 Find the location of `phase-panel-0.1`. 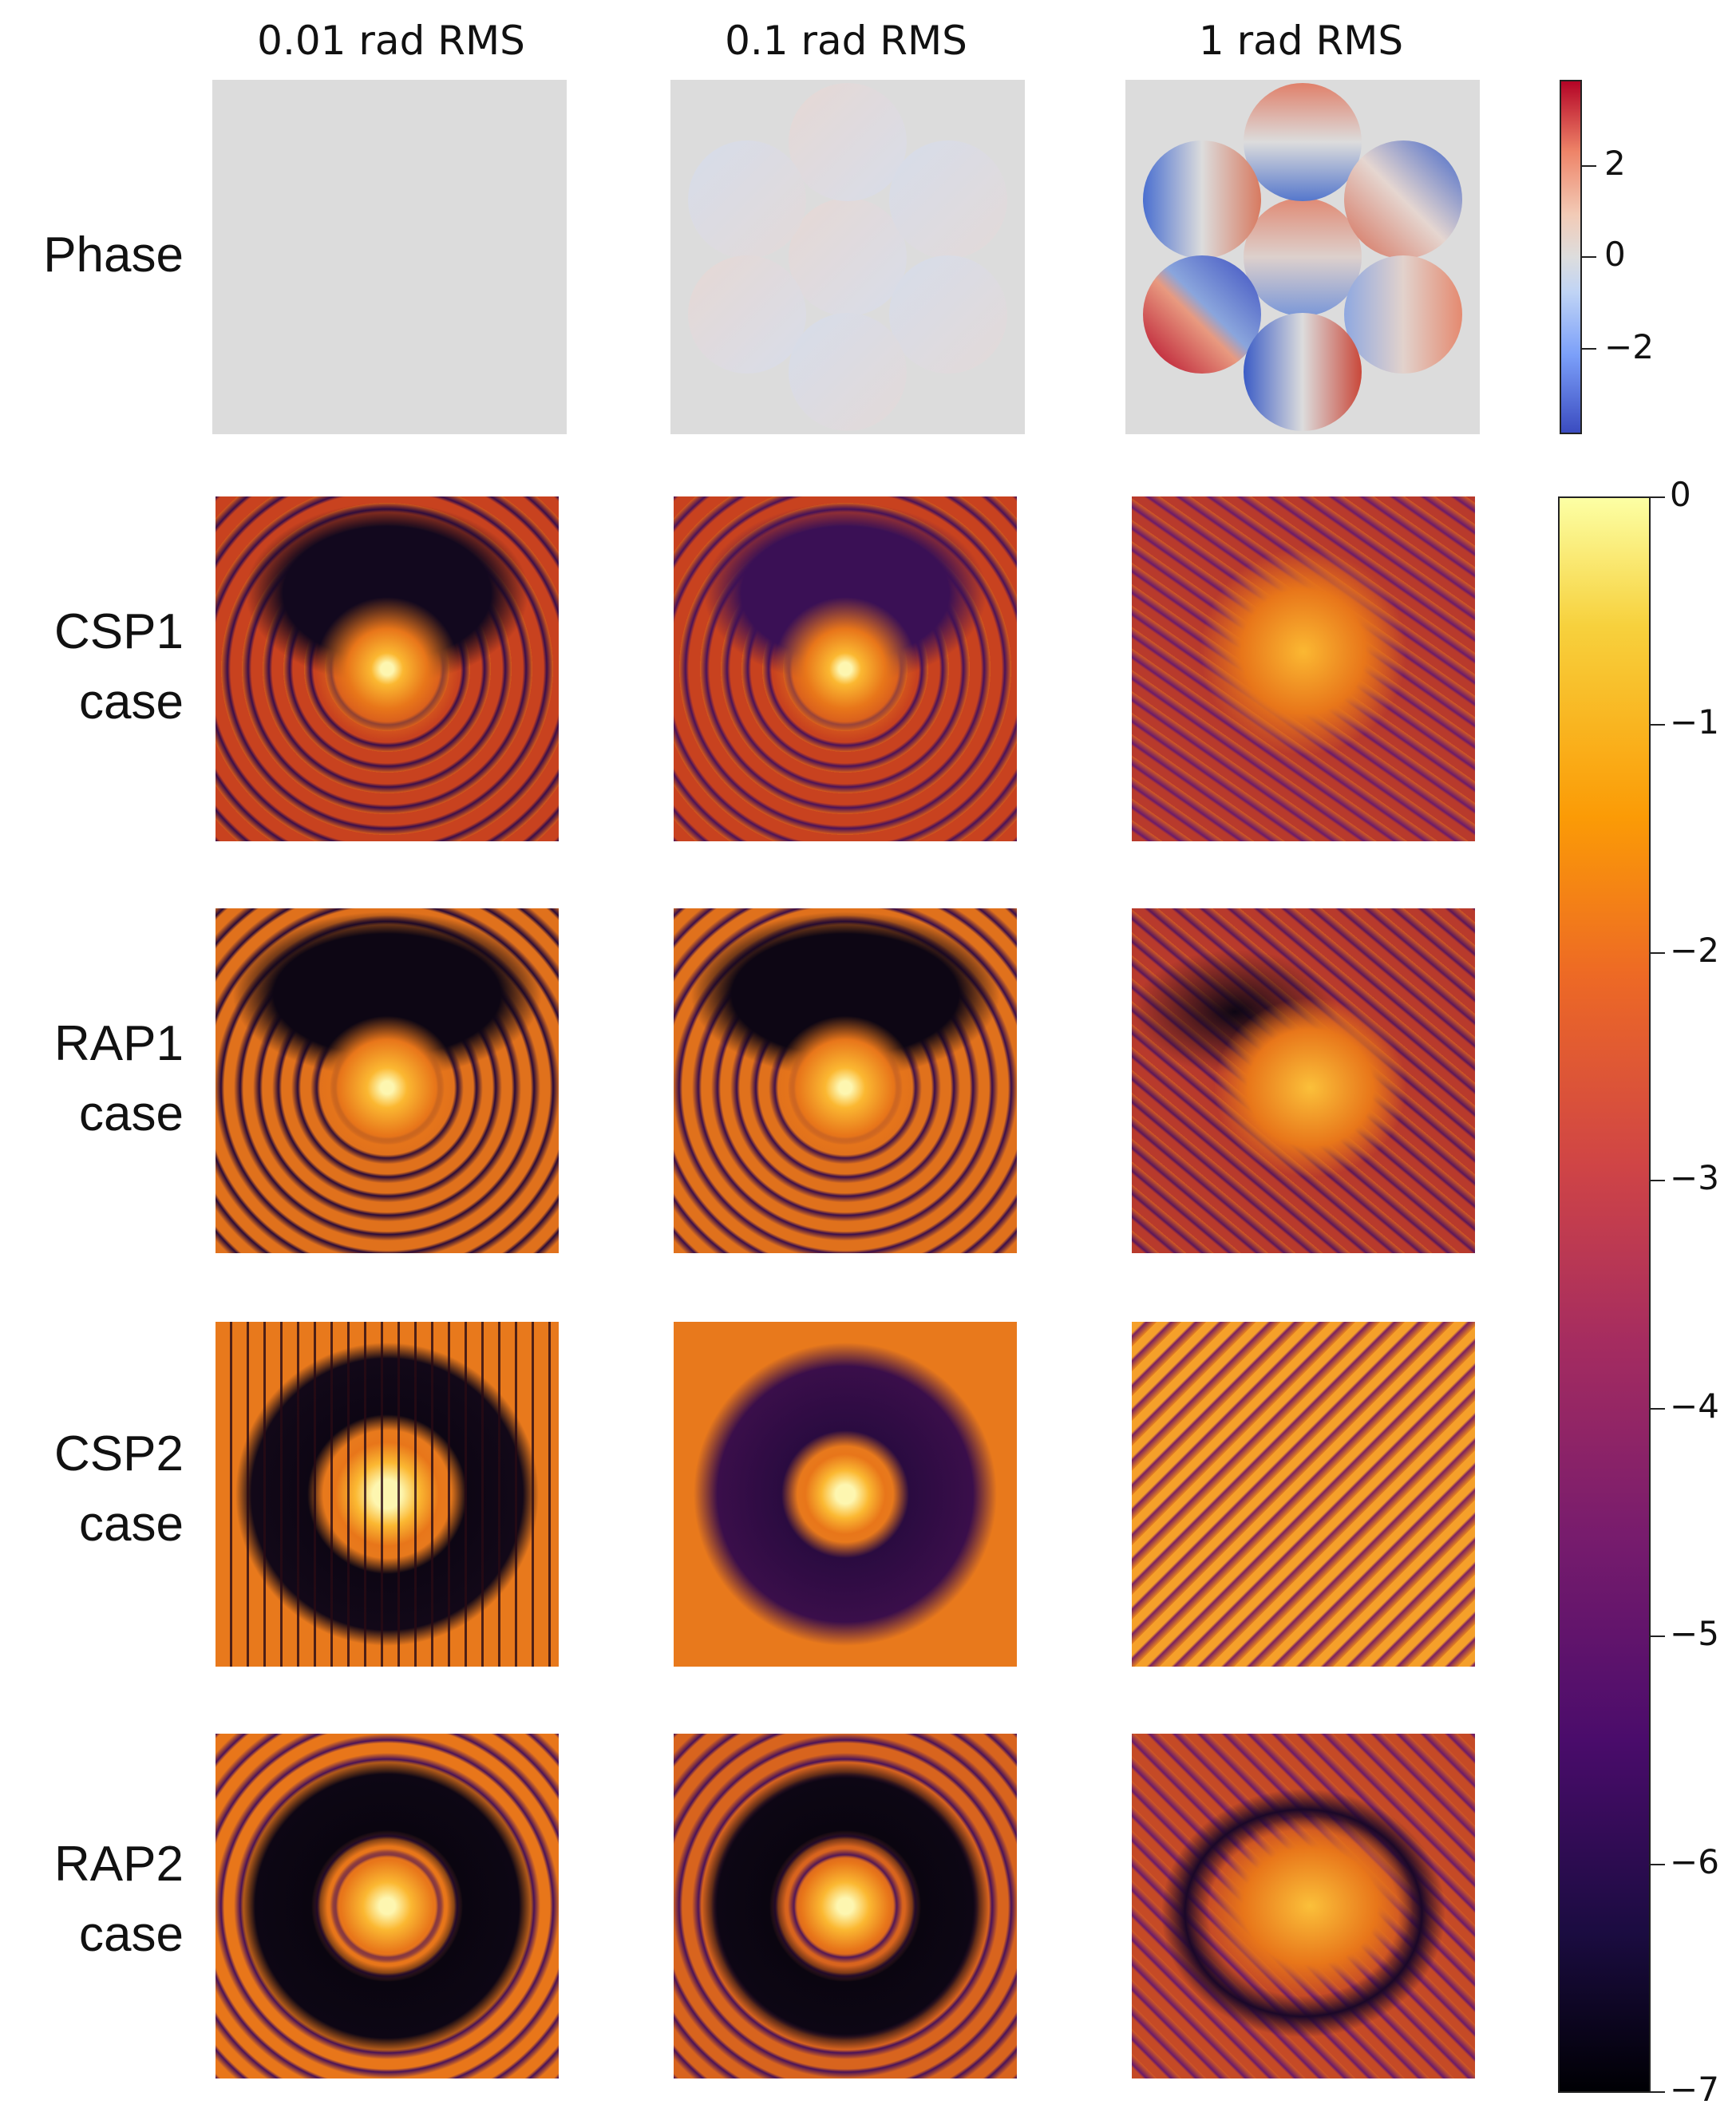

phase-panel-0.1 is located at coordinates (847, 257).